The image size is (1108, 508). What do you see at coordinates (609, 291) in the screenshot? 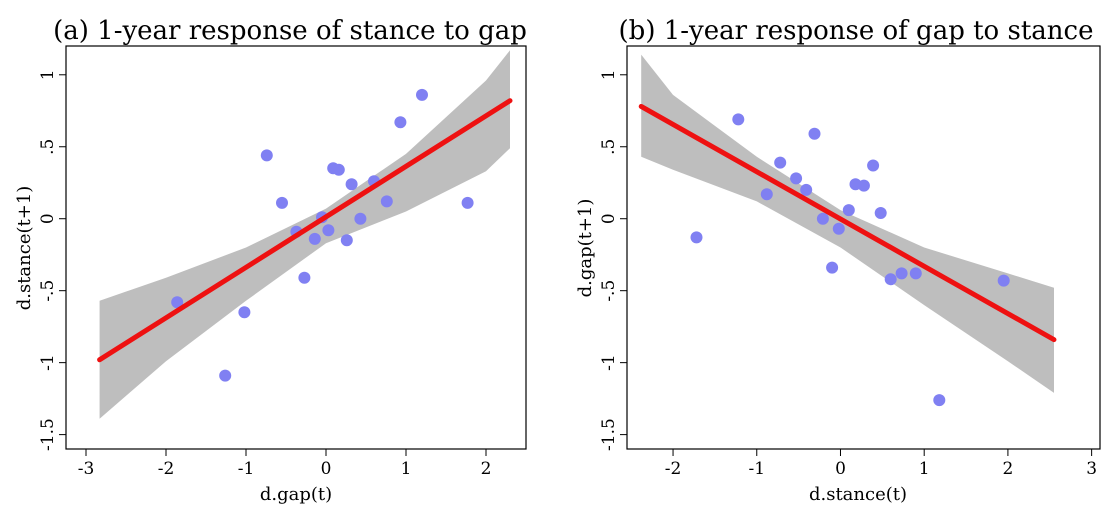
I see `panel-b-y-tick-label: -.5` at bounding box center [609, 291].